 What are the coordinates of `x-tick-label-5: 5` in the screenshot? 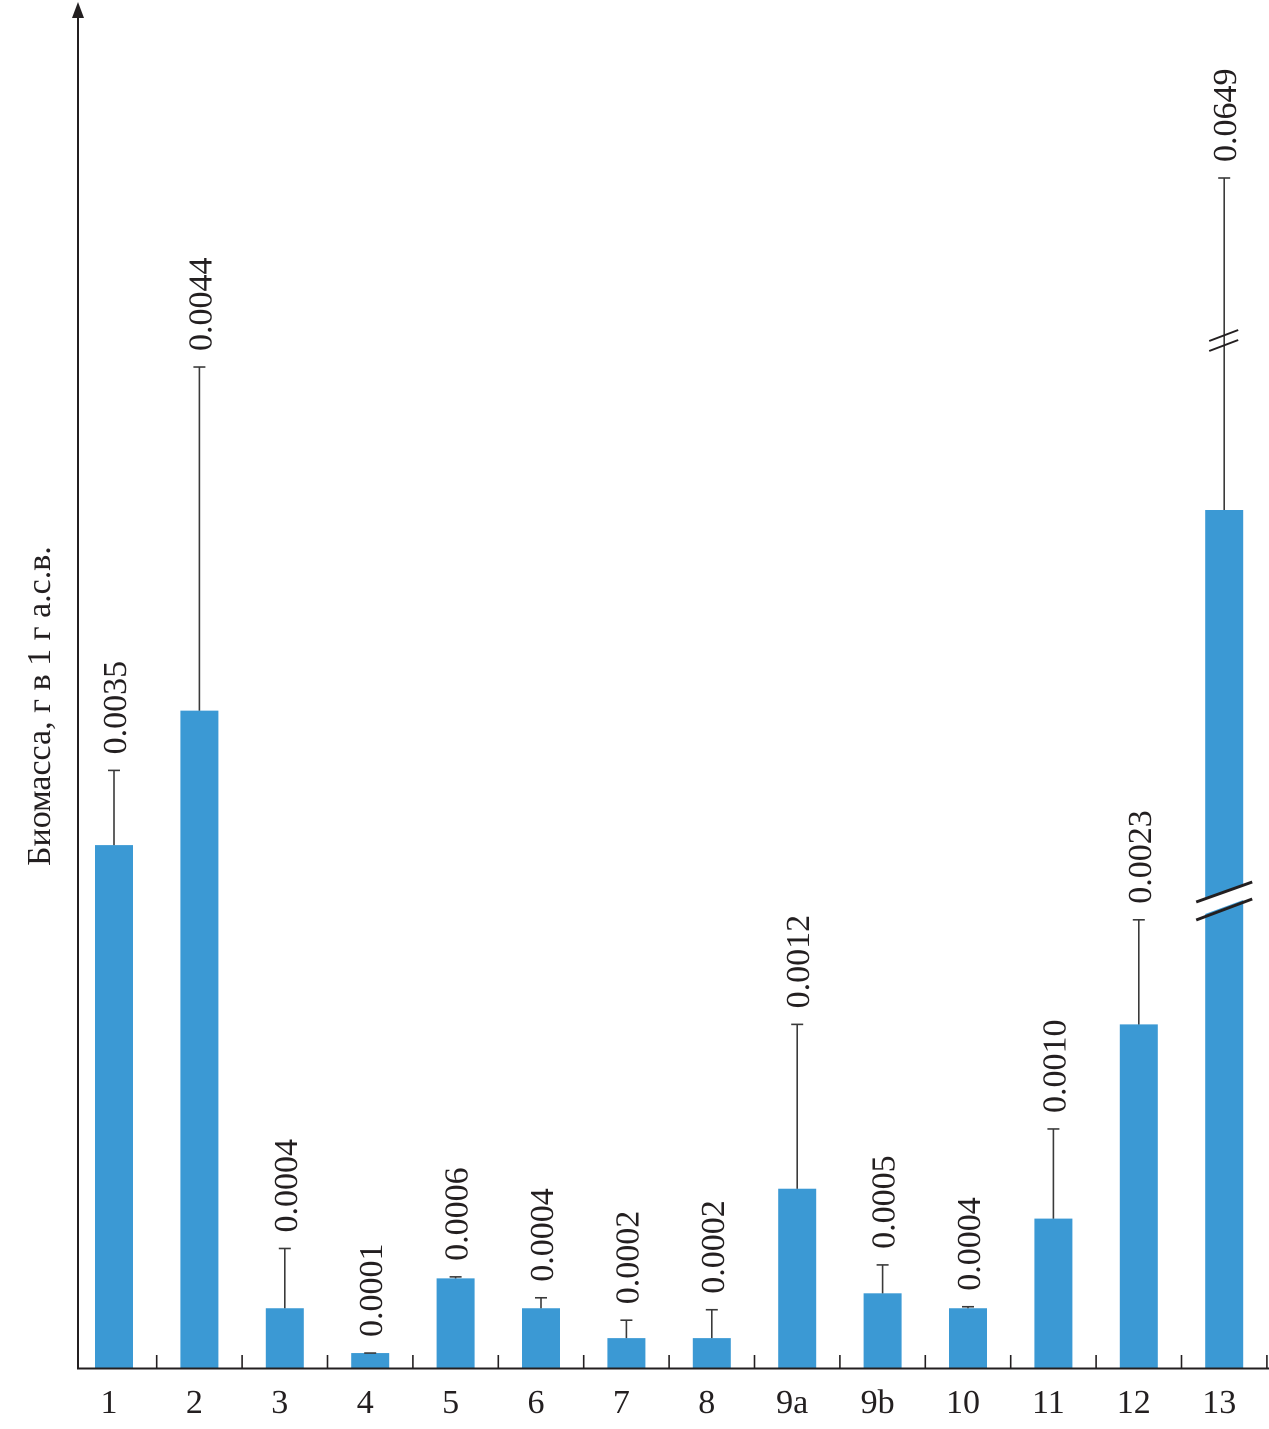 It's located at (450, 1402).